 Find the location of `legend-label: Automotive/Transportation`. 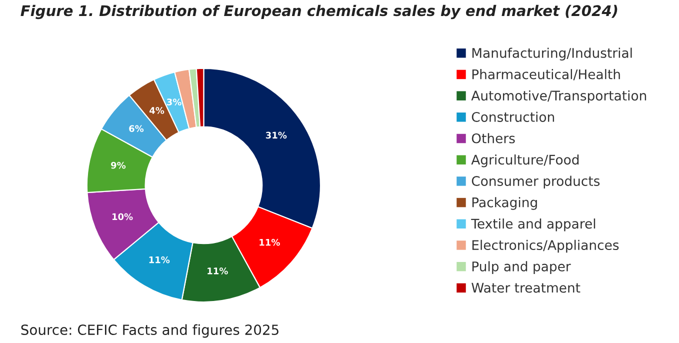

legend-label: Automotive/Transportation is located at coordinates (558, 97).